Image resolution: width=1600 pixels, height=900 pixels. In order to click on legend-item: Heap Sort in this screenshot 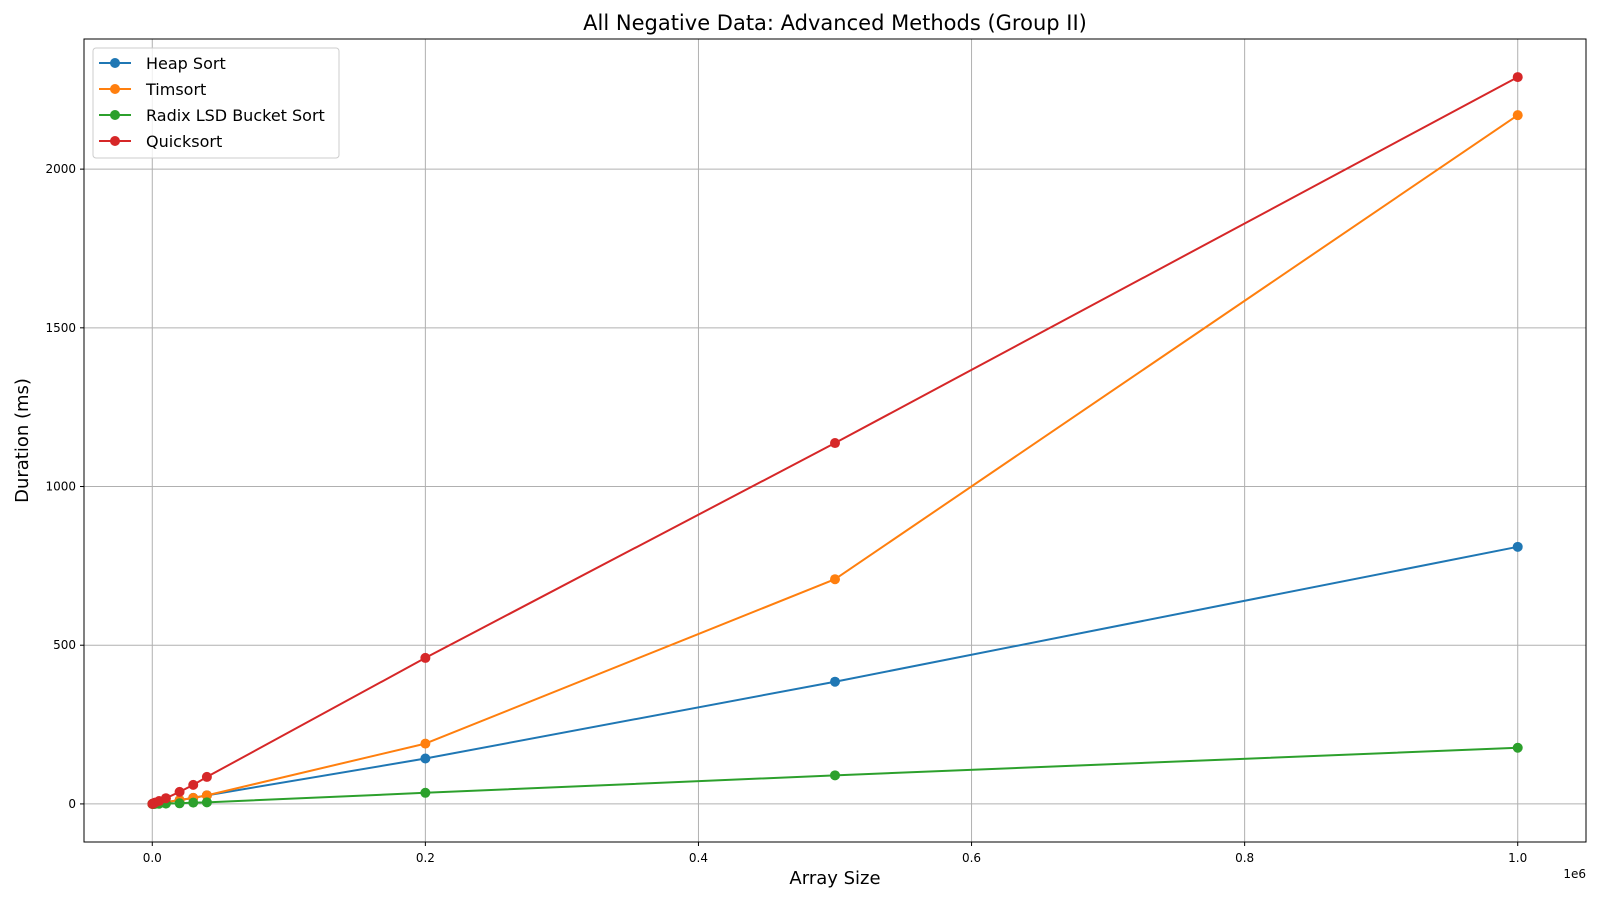, I will do `click(162, 63)`.